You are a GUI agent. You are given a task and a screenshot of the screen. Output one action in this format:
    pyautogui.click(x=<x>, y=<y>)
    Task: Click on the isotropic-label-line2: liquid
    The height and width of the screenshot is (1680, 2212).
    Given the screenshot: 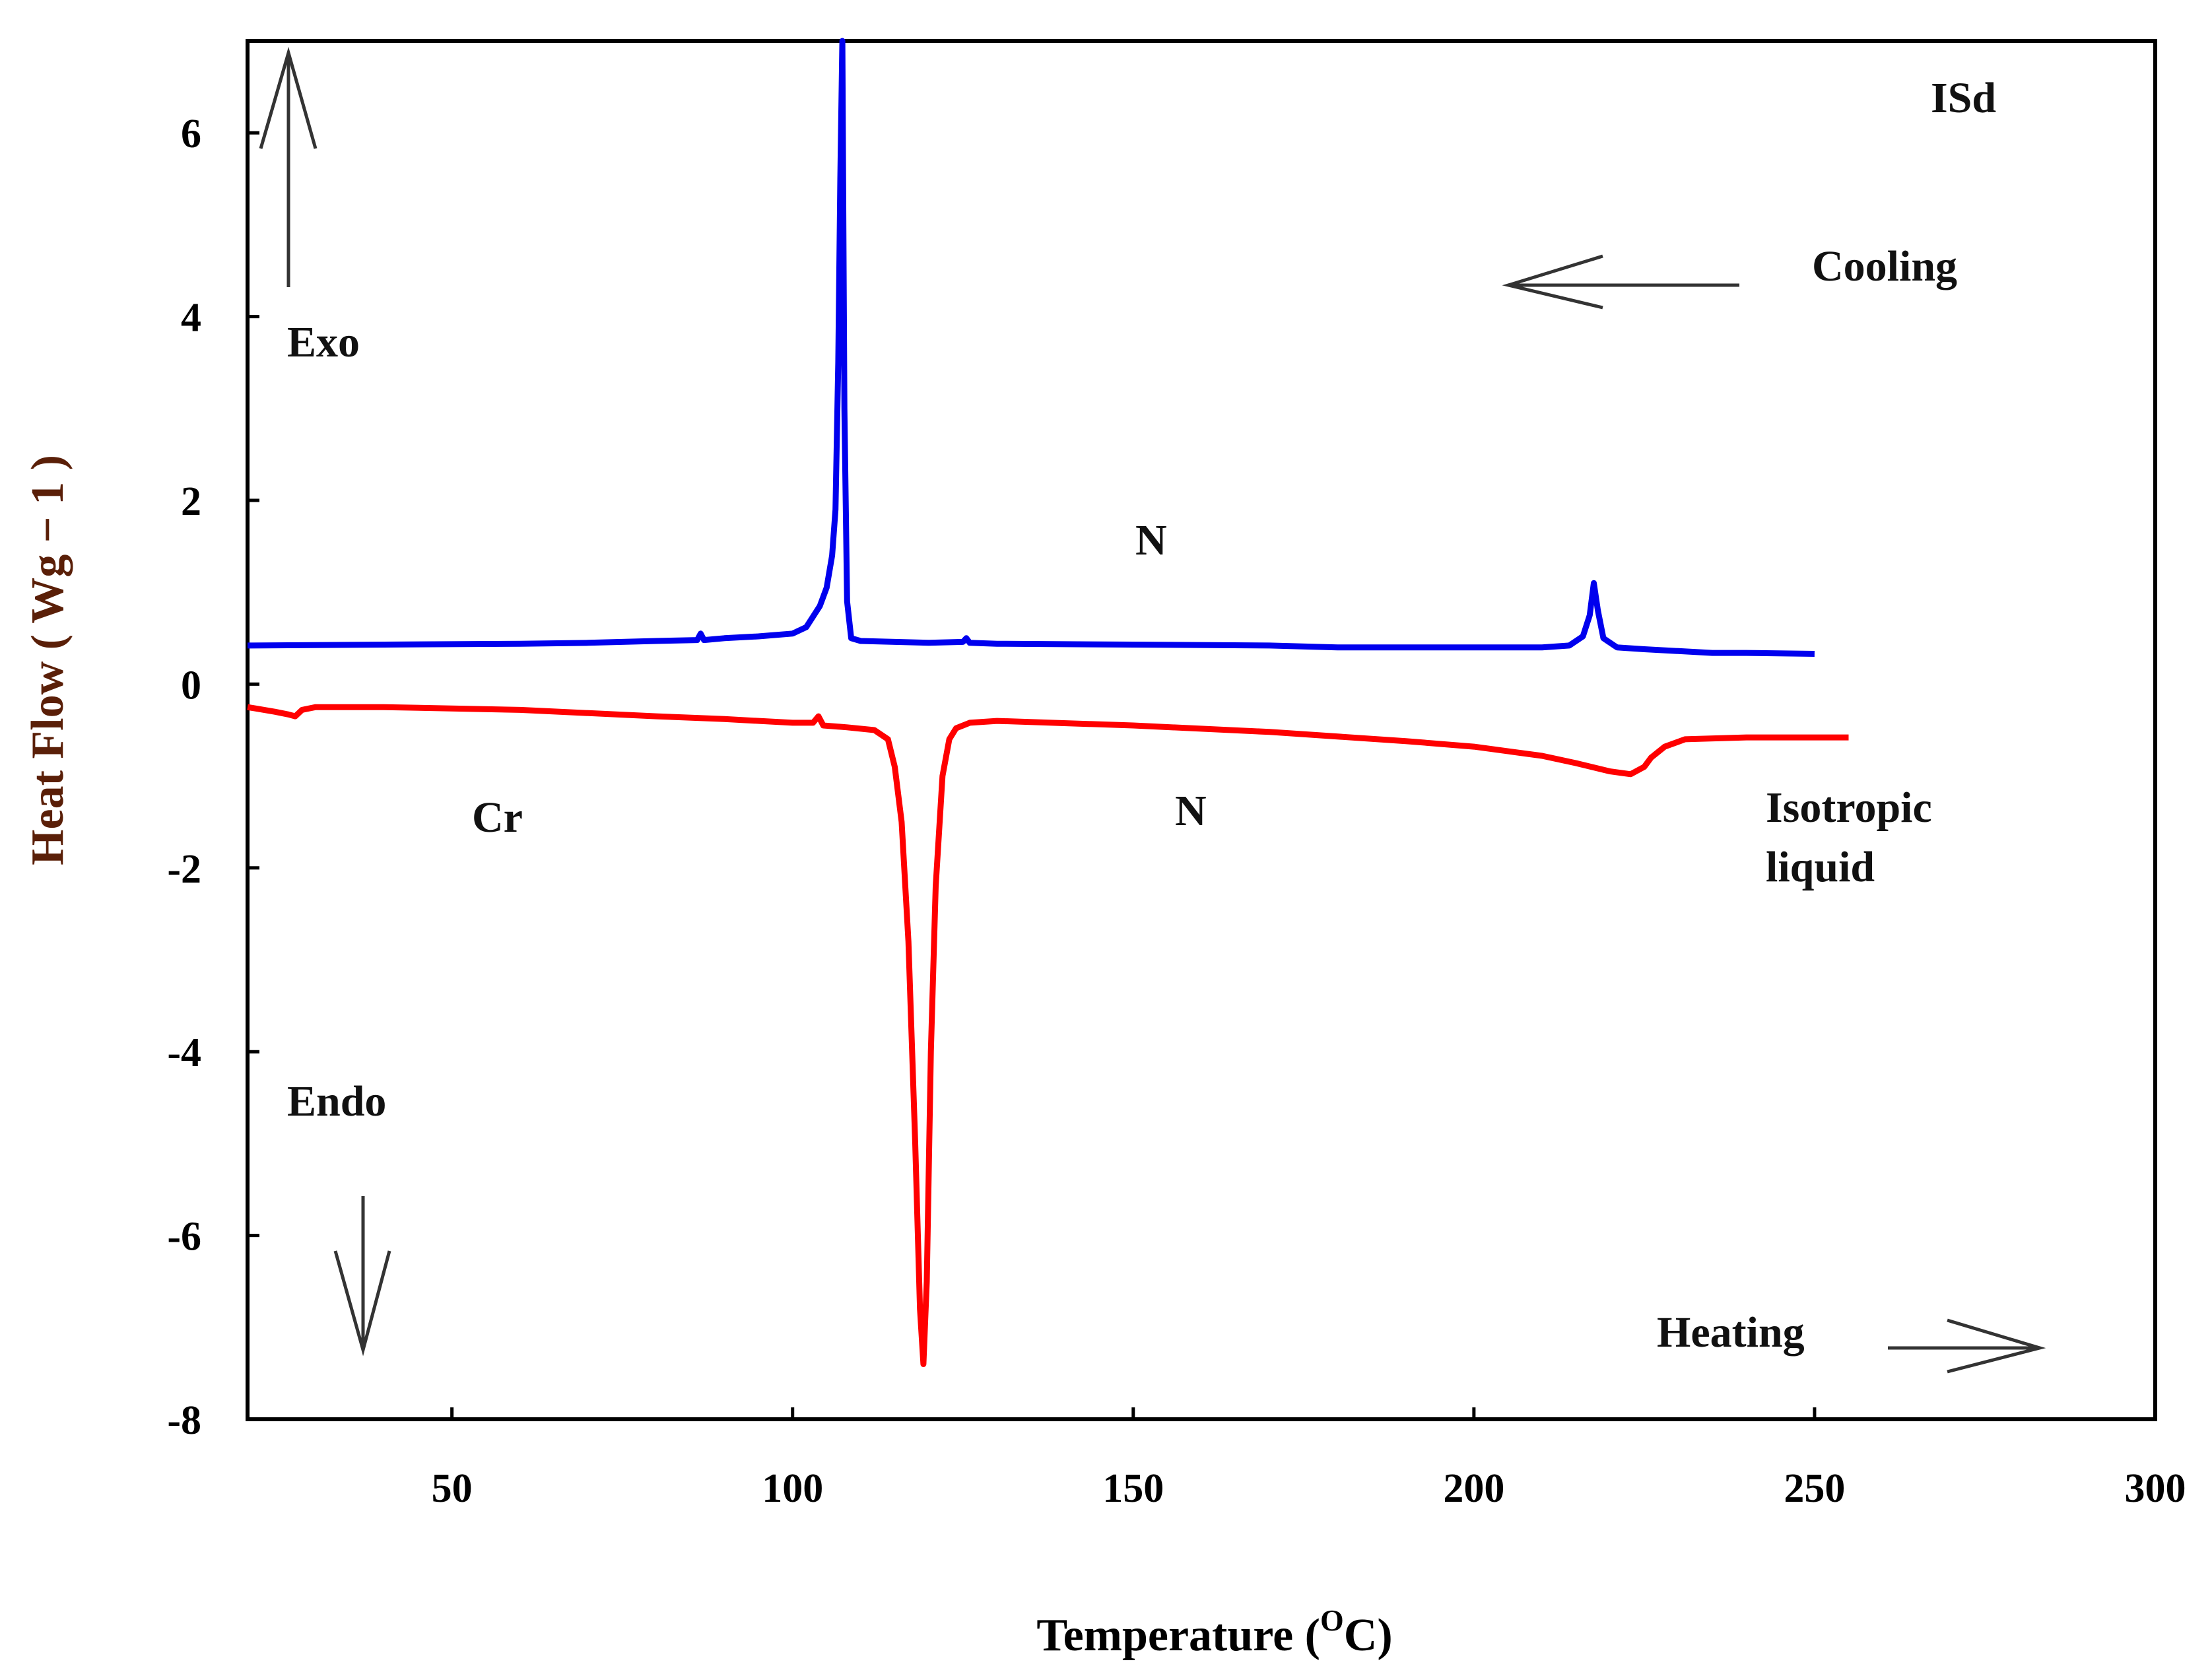 What is the action you would take?
    pyautogui.click(x=1820, y=867)
    